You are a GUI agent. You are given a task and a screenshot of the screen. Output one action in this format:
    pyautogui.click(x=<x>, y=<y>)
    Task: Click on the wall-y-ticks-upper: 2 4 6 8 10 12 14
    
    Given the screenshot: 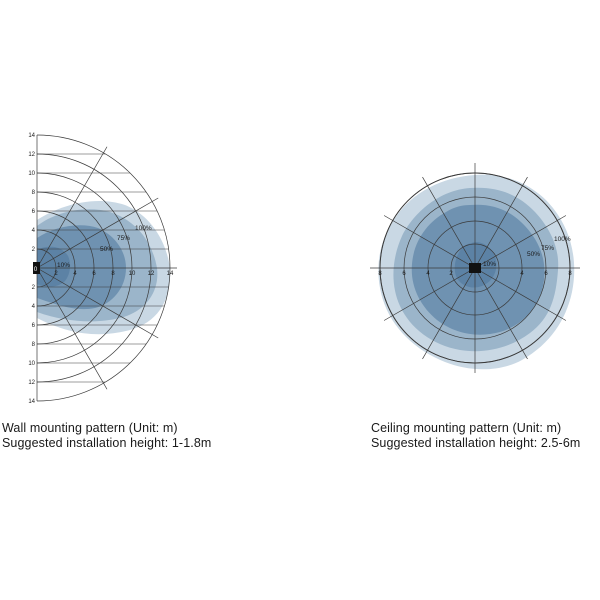 What is the action you would take?
    pyautogui.click(x=31, y=193)
    